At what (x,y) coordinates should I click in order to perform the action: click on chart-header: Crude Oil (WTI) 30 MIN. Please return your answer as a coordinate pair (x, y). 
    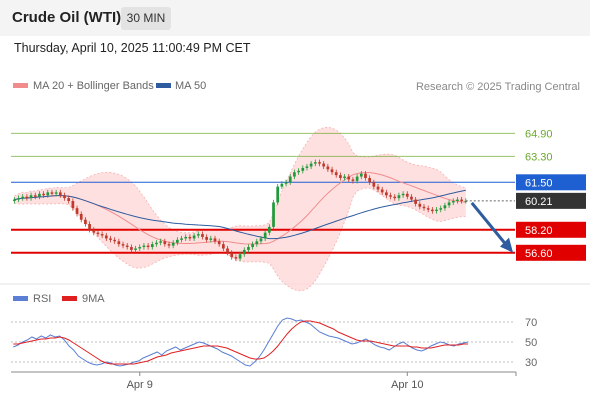
    Looking at the image, I should click on (295, 18).